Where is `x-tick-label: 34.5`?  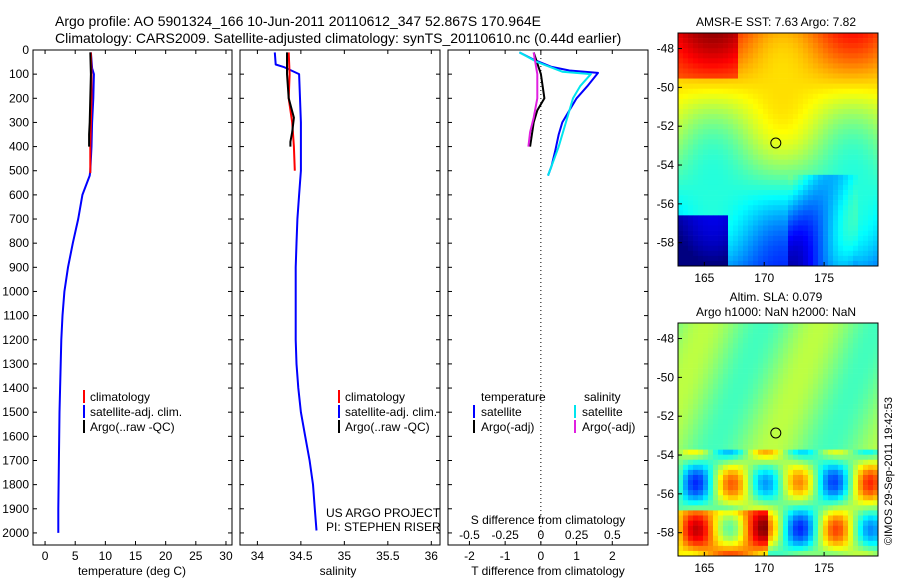 x-tick-label: 34.5 is located at coordinates (301, 556).